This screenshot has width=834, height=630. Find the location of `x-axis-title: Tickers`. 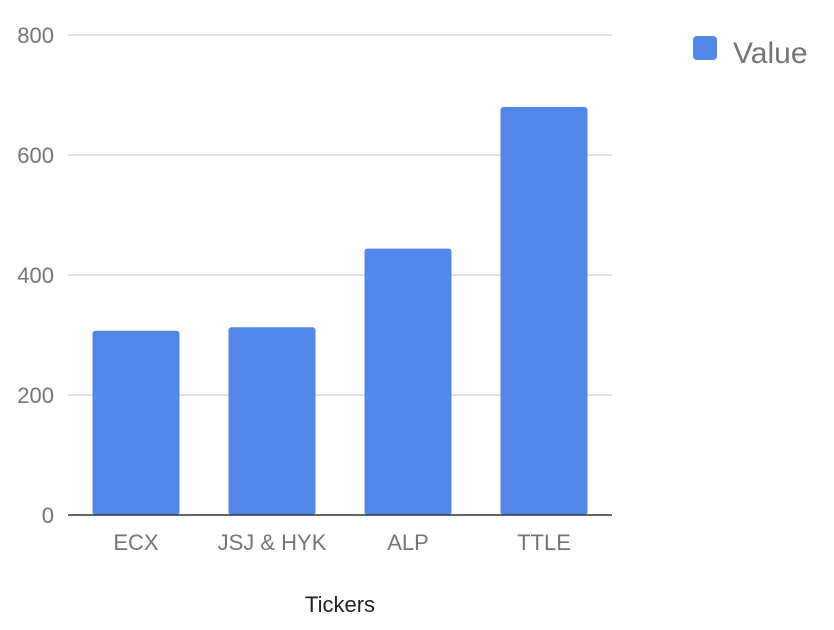

x-axis-title: Tickers is located at coordinates (340, 604).